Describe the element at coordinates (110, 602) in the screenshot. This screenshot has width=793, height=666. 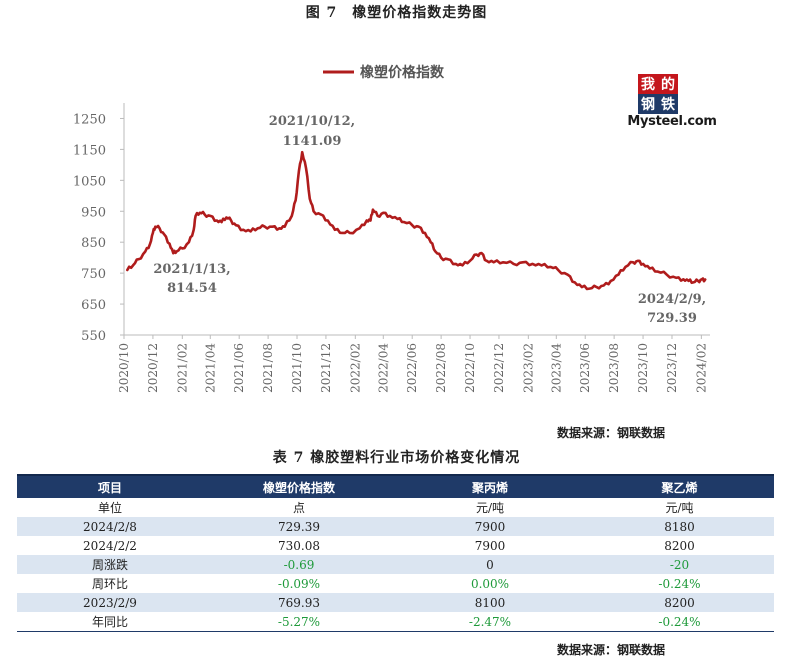
I see `table-cell: 2023/2/9` at that location.